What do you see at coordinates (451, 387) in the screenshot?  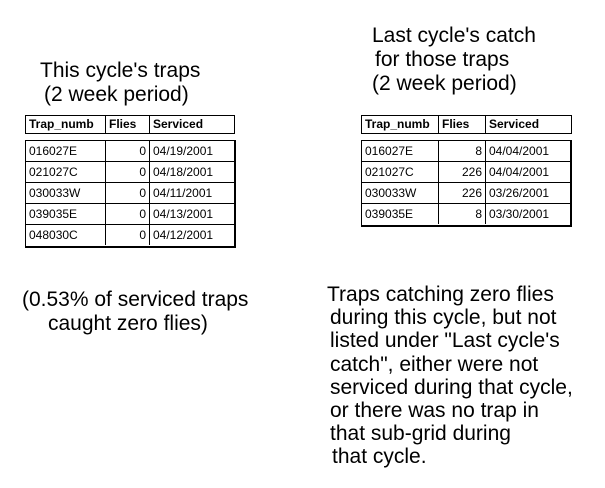 I see `right-note-line: serviced during that cycle,` at bounding box center [451, 387].